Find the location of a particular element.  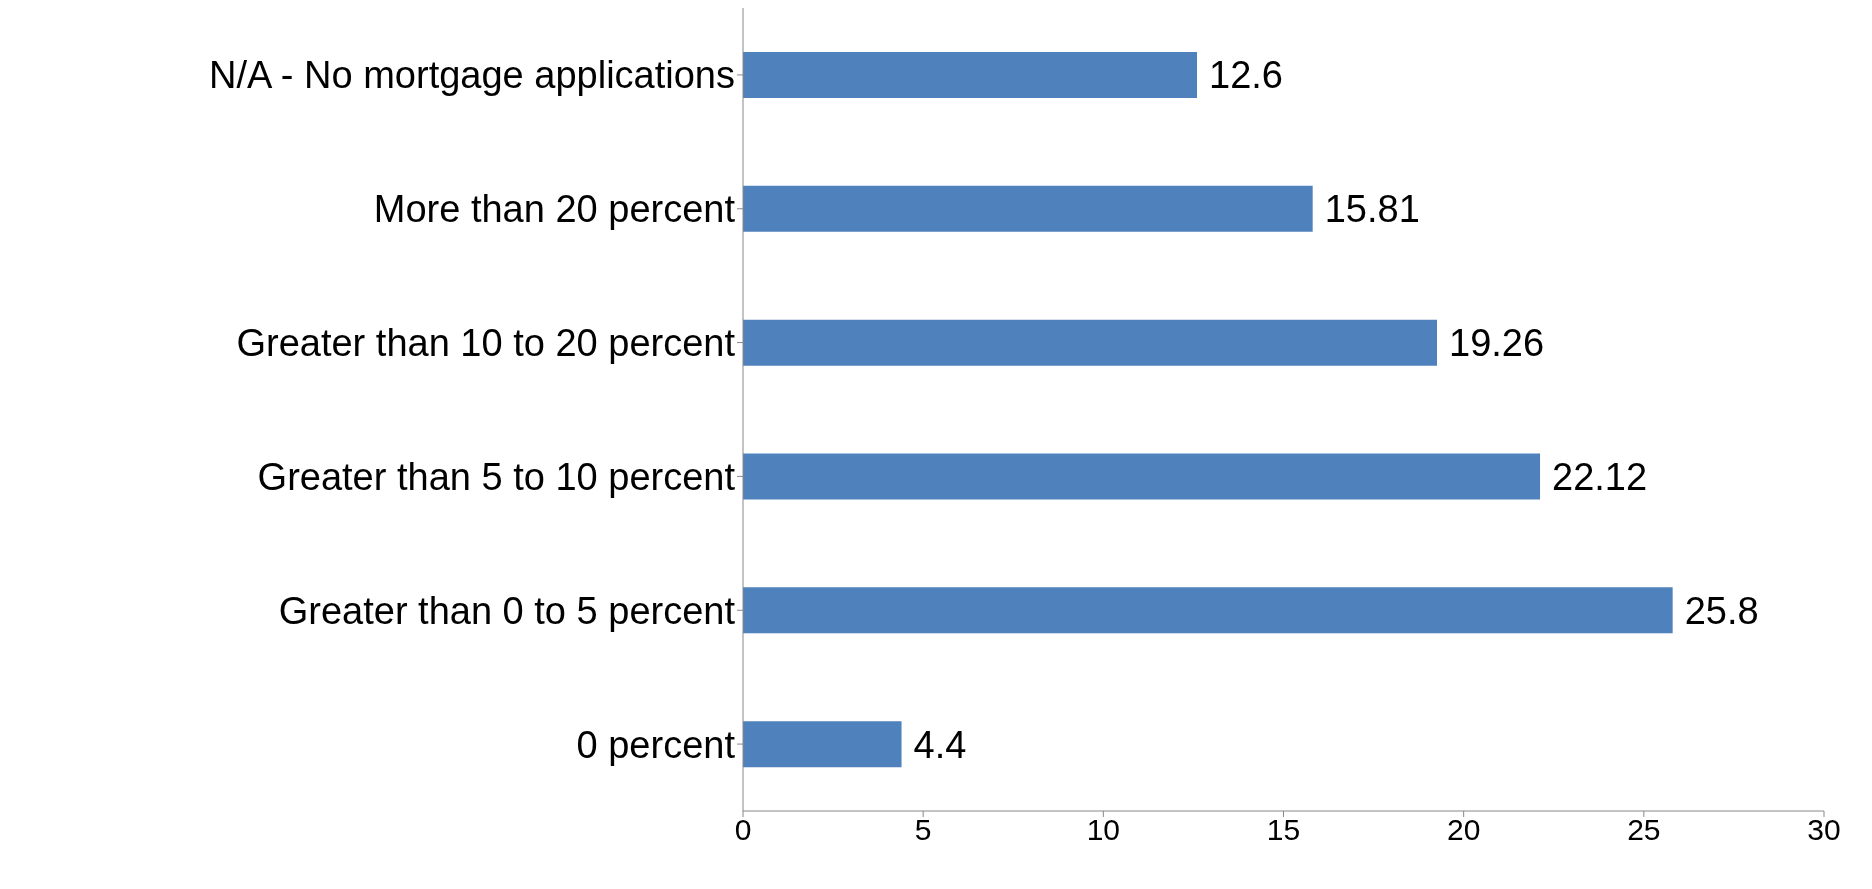

data-label: 15.81 is located at coordinates (1372, 209).